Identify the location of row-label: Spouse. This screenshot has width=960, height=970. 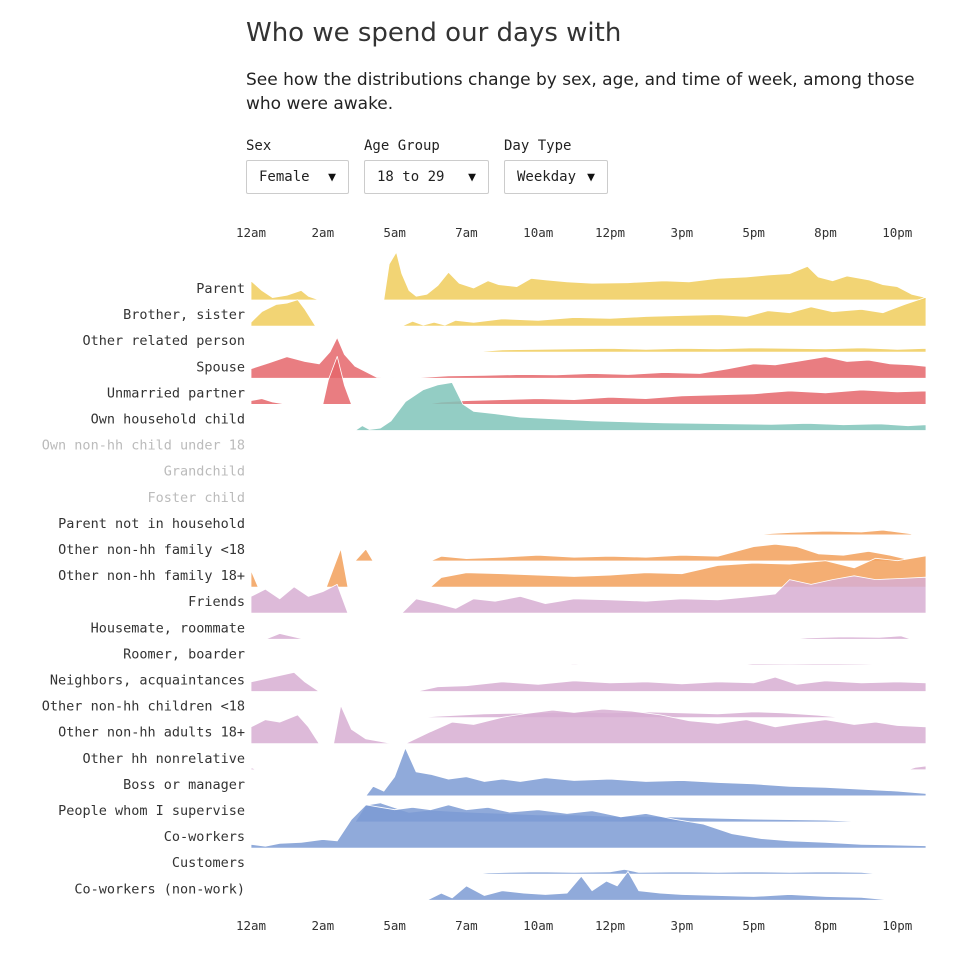
(220, 367).